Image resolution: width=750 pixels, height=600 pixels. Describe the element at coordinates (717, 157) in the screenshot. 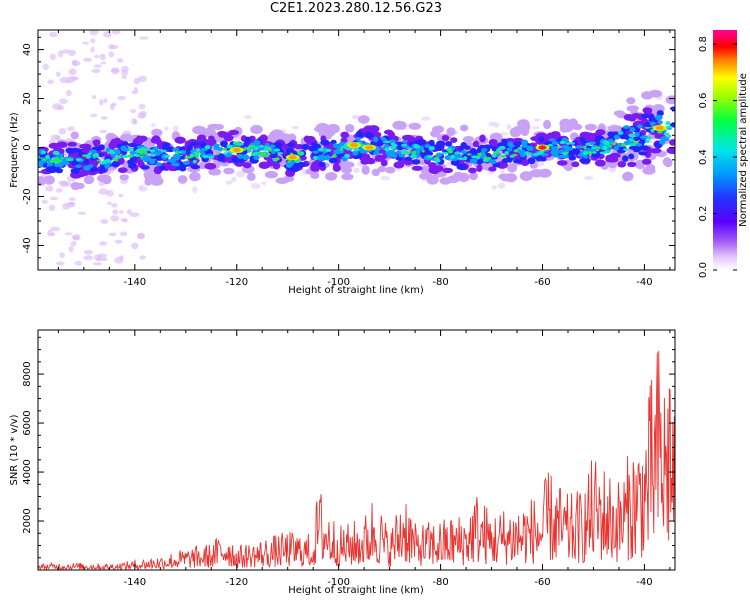

I see `colorbar-ticks: 0.0 0.2 0.4 0.6 0.8` at that location.